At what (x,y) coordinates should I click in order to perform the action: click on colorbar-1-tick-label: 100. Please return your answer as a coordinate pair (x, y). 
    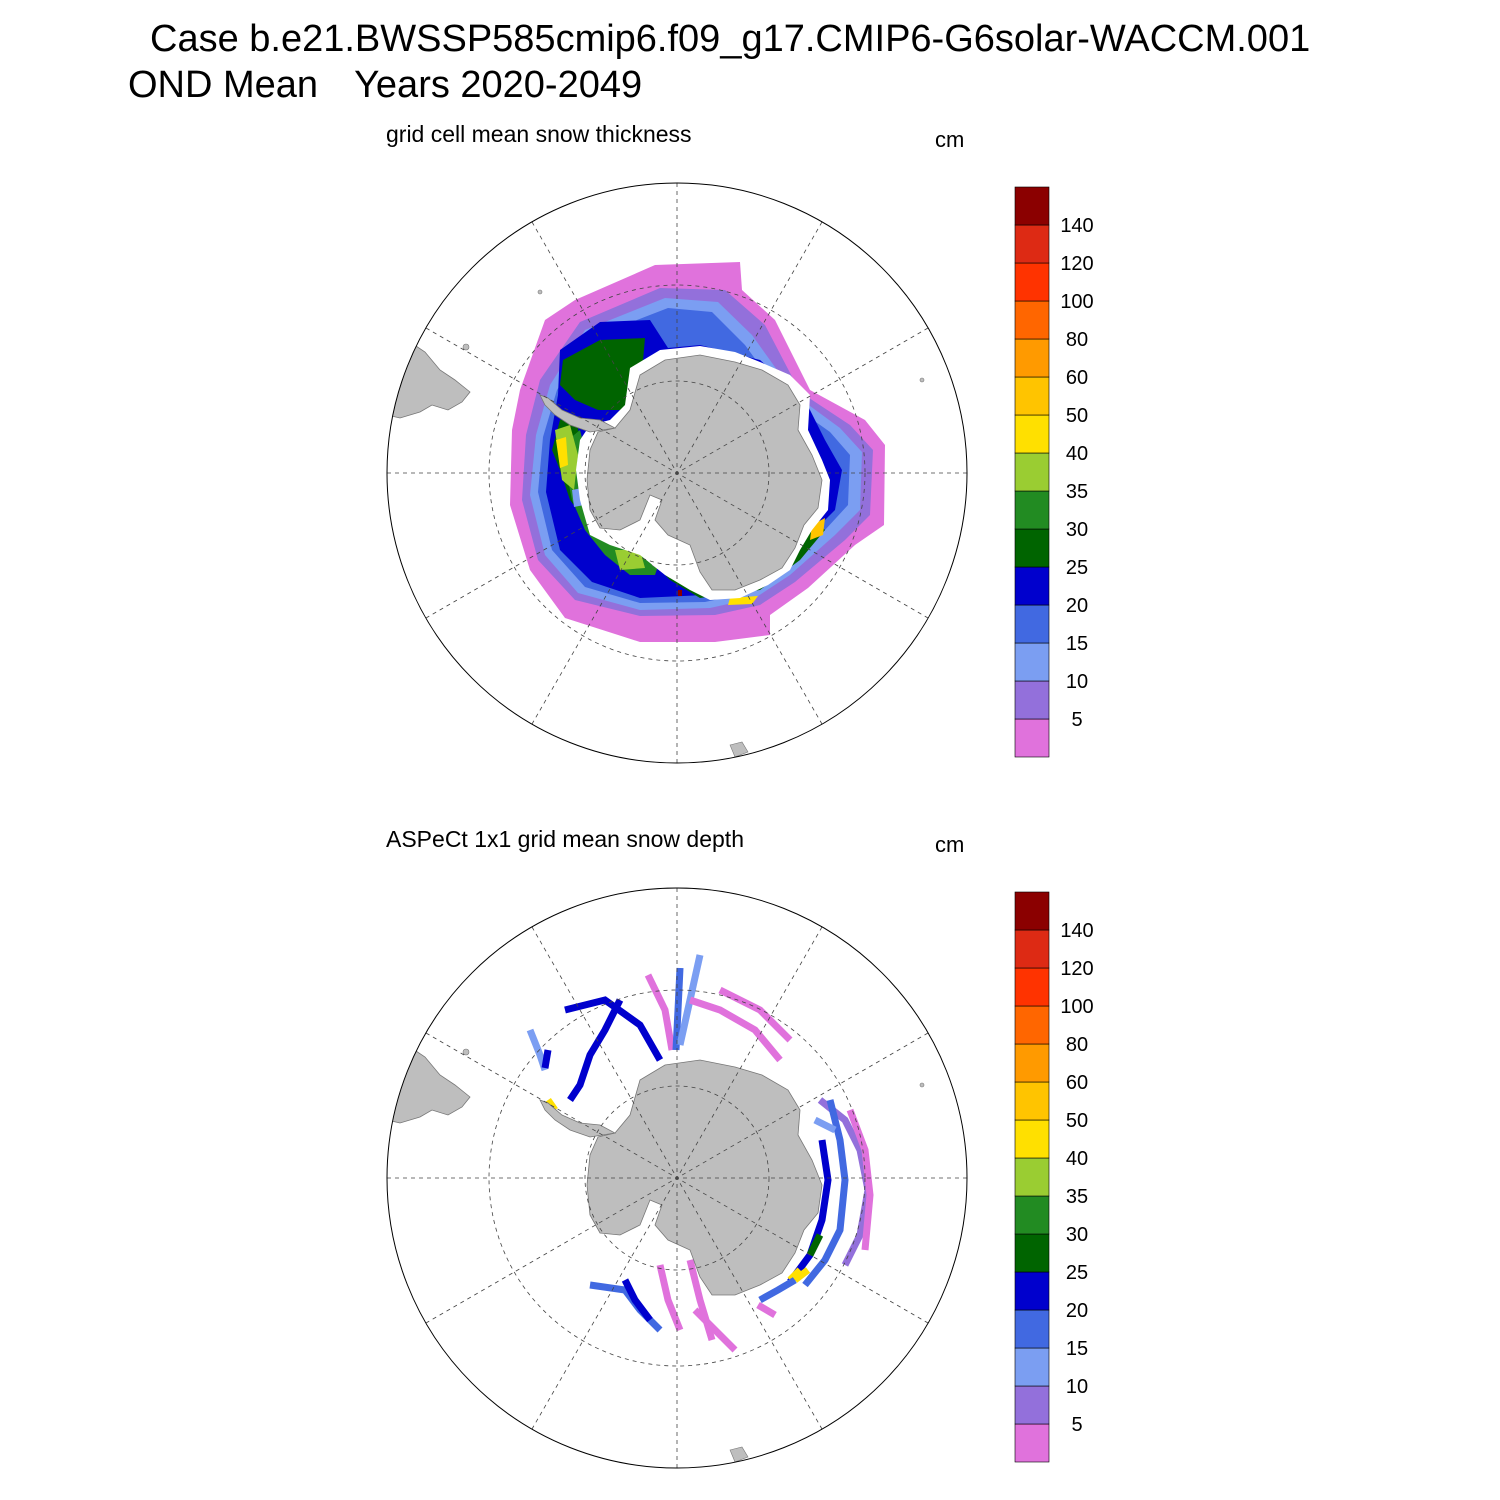
    Looking at the image, I should click on (1076, 302).